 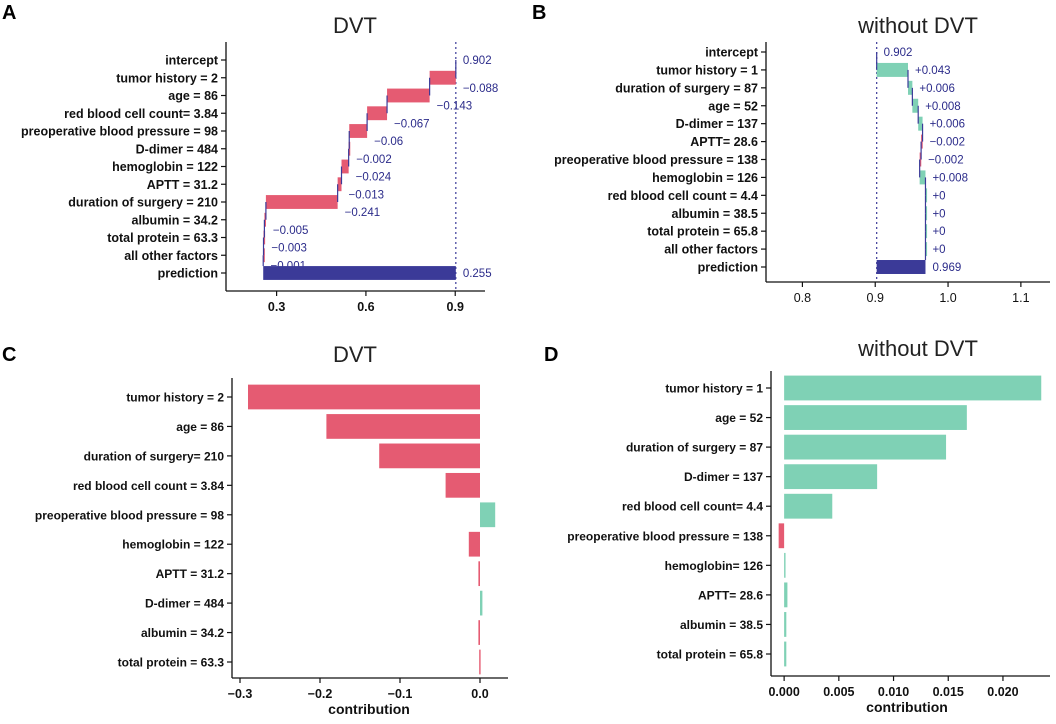 I want to click on panel-d-x-tick-label: 0.010, so click(x=893, y=692).